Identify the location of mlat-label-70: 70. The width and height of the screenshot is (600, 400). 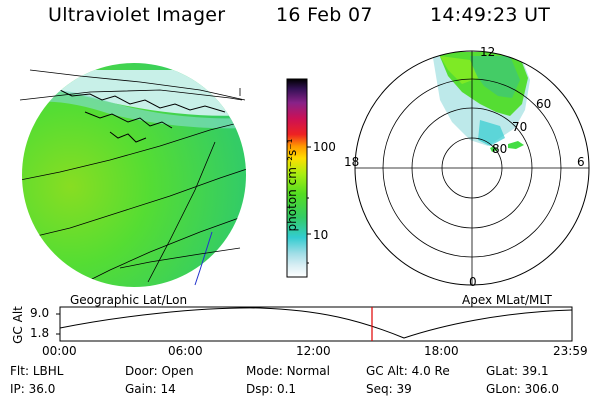
(520, 127).